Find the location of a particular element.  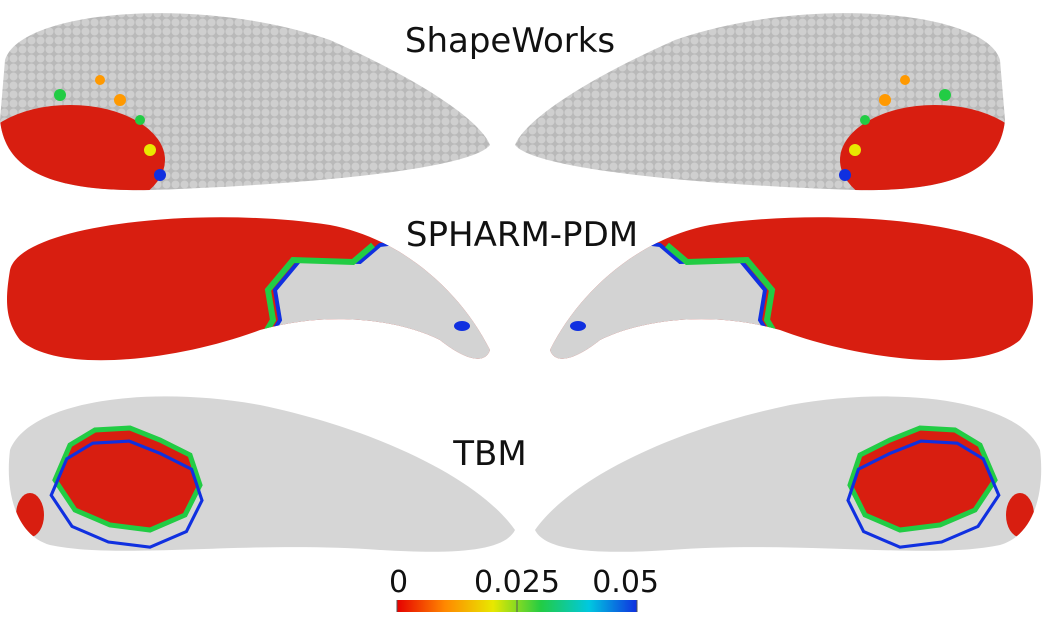

colorbar-tick-label: 0 is located at coordinates (398, 582).